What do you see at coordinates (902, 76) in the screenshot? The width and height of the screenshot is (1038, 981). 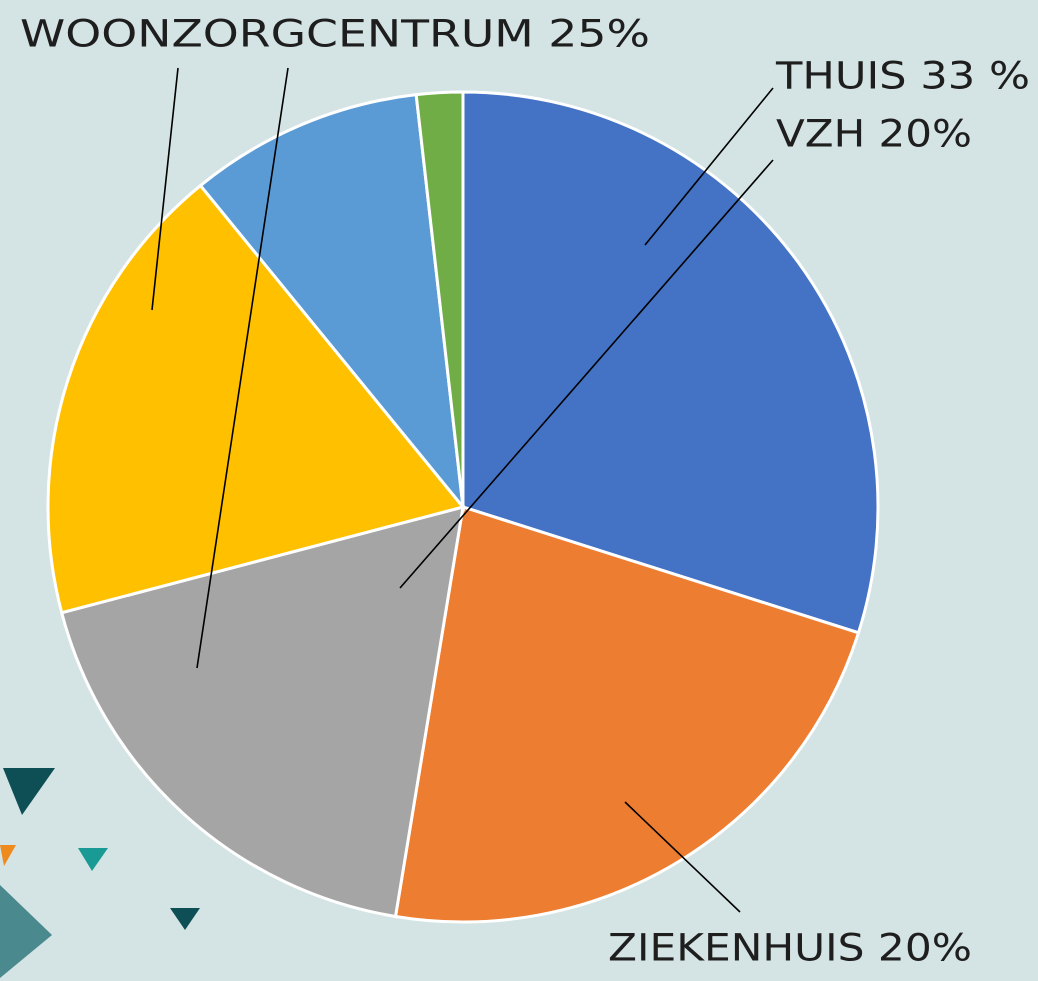 I see `annotation: THUIS 33 %` at bounding box center [902, 76].